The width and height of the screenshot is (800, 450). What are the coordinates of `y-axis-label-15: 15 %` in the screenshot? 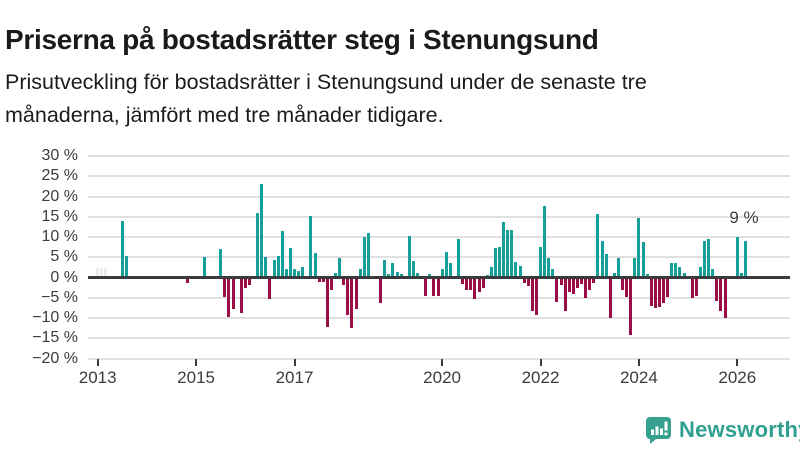 It's located at (59, 216).